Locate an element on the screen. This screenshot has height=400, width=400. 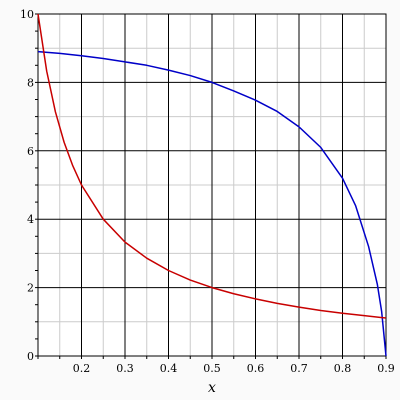
x-tick-label: 0.5 is located at coordinates (212, 368).